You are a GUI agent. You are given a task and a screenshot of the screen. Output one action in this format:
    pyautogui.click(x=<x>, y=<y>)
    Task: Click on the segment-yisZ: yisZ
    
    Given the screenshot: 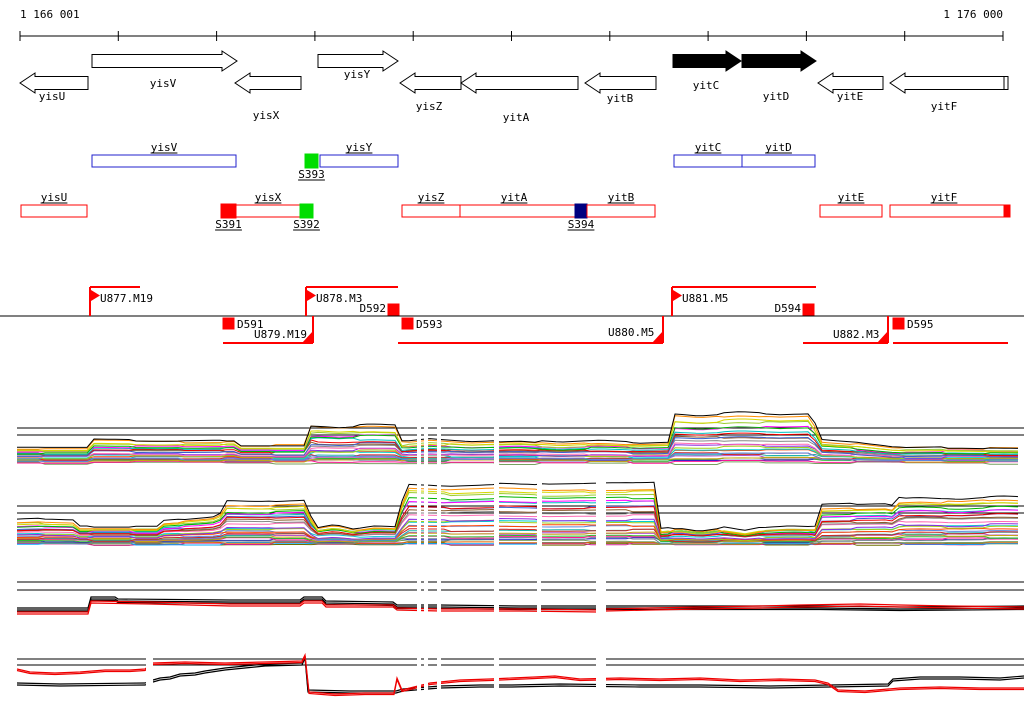 What is the action you would take?
    pyautogui.click(x=431, y=204)
    